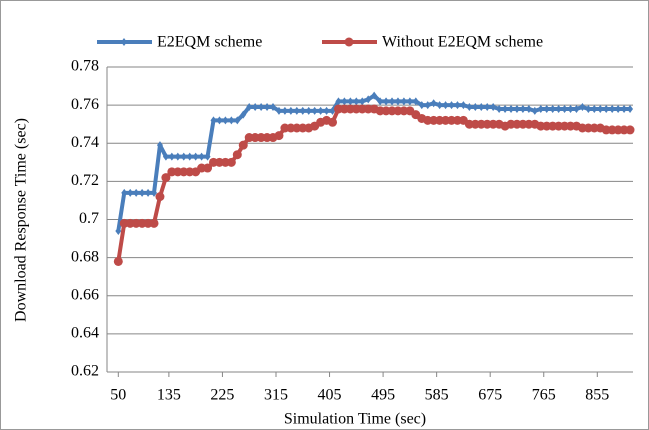 Image resolution: width=649 pixels, height=430 pixels. What do you see at coordinates (209, 42) in the screenshot?
I see `legend-label: E2EQM scheme` at bounding box center [209, 42].